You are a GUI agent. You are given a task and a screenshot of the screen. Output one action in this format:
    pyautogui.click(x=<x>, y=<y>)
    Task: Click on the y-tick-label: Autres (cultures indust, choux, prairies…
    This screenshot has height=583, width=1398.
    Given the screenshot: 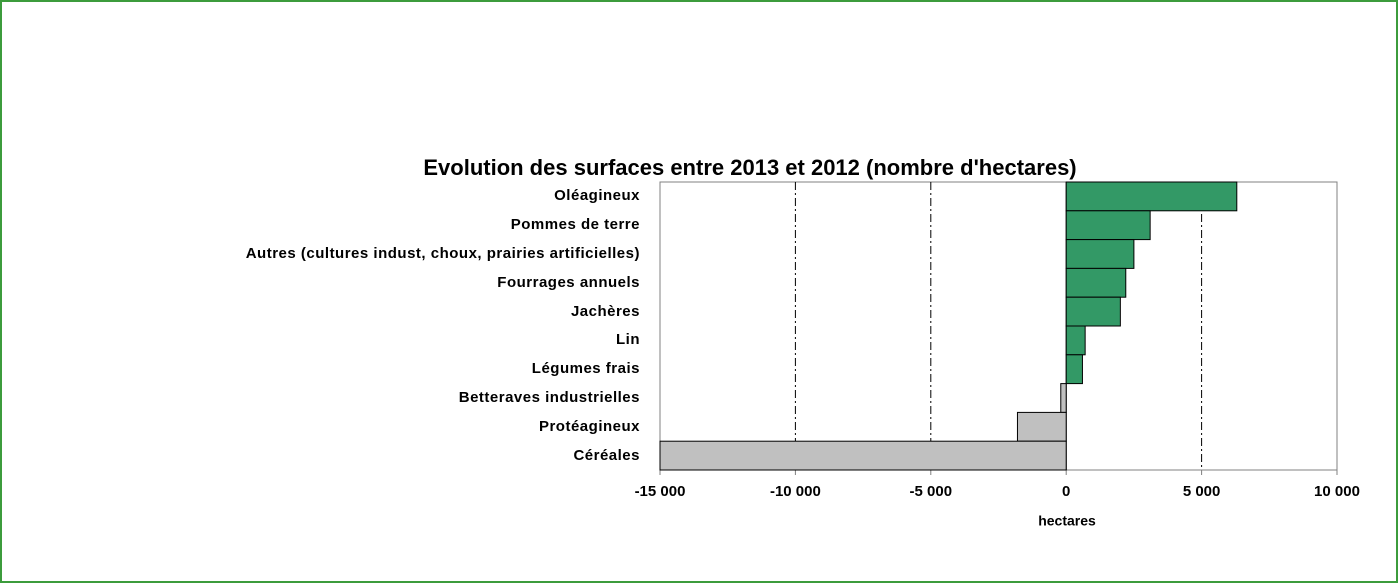 What is the action you would take?
    pyautogui.click(x=442, y=253)
    